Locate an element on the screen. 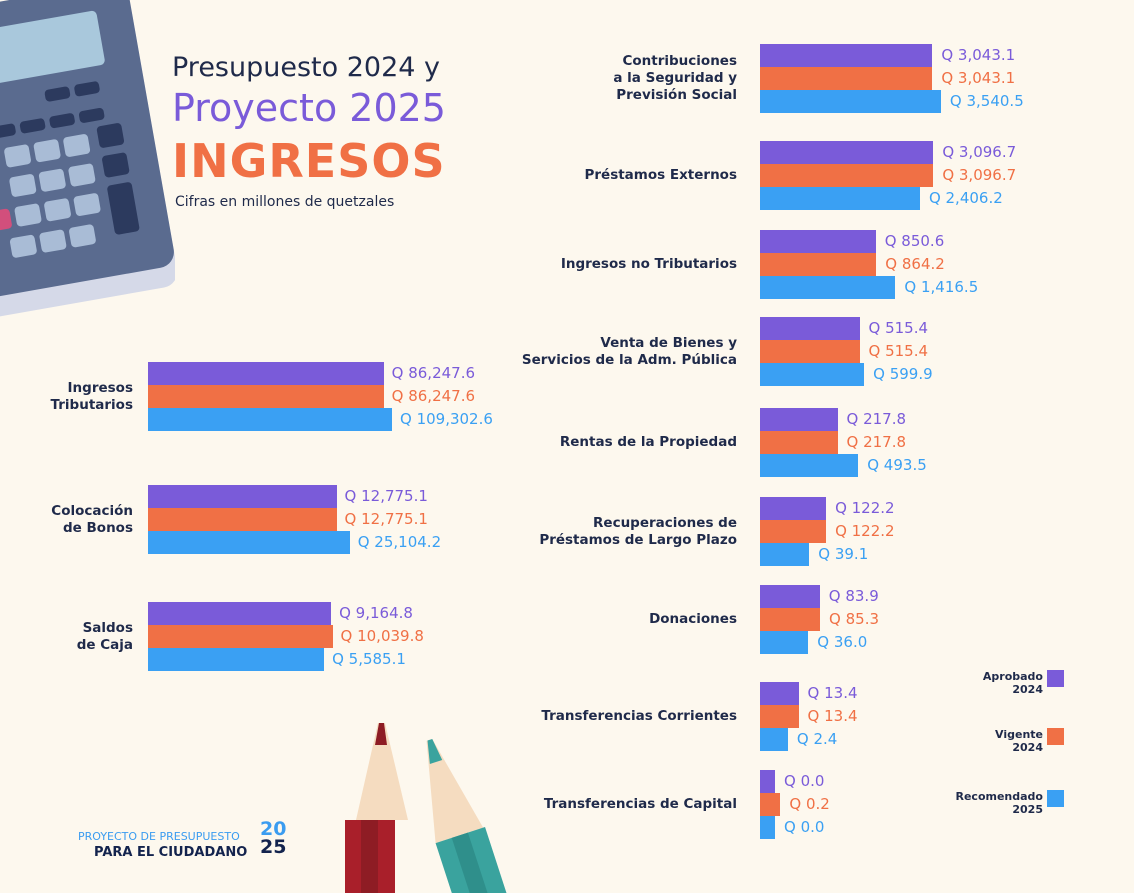 This screenshot has width=1134, height=893. value-label: Q 36.0 is located at coordinates (842, 641).